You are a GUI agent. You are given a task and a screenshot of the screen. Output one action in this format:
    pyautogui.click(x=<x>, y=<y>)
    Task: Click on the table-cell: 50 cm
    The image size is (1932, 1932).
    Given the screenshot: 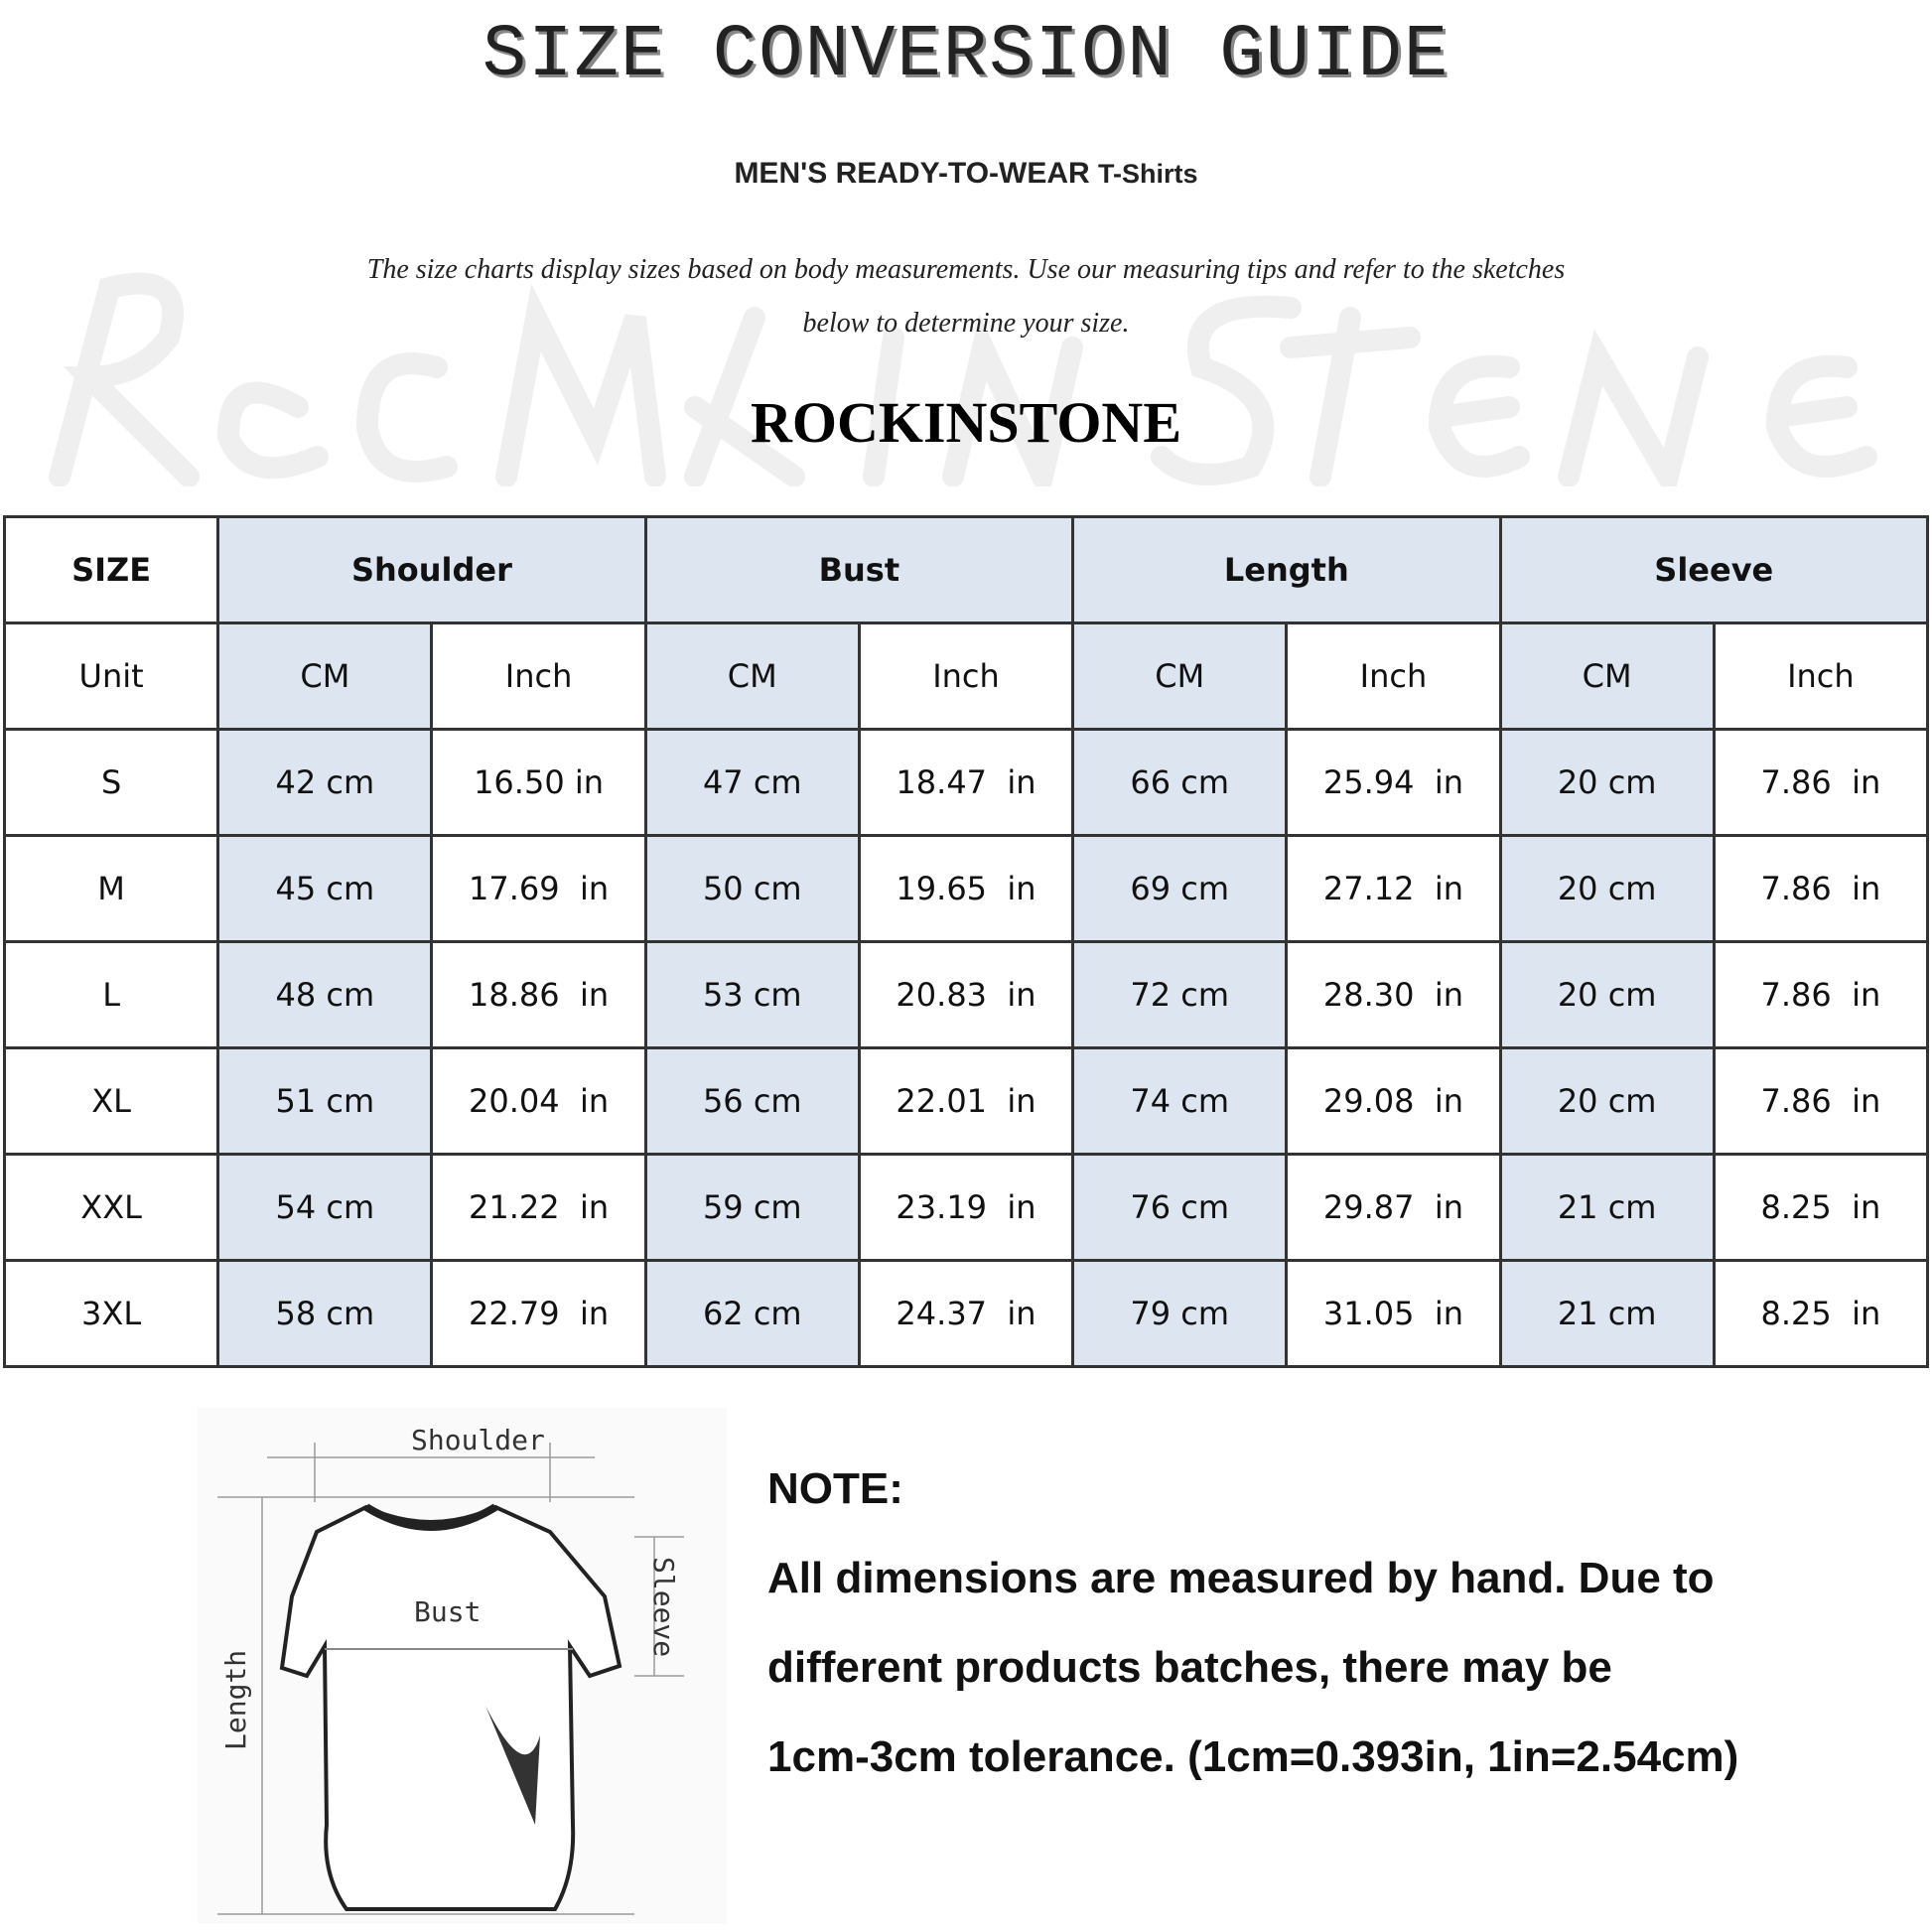 What is the action you would take?
    pyautogui.click(x=752, y=889)
    